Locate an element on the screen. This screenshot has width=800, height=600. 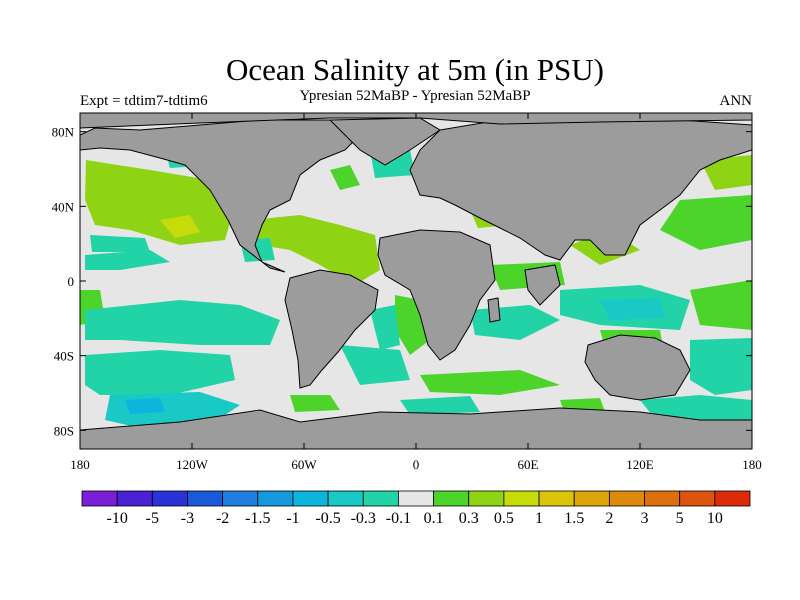
colorbar-label: -10 is located at coordinates (116, 518).